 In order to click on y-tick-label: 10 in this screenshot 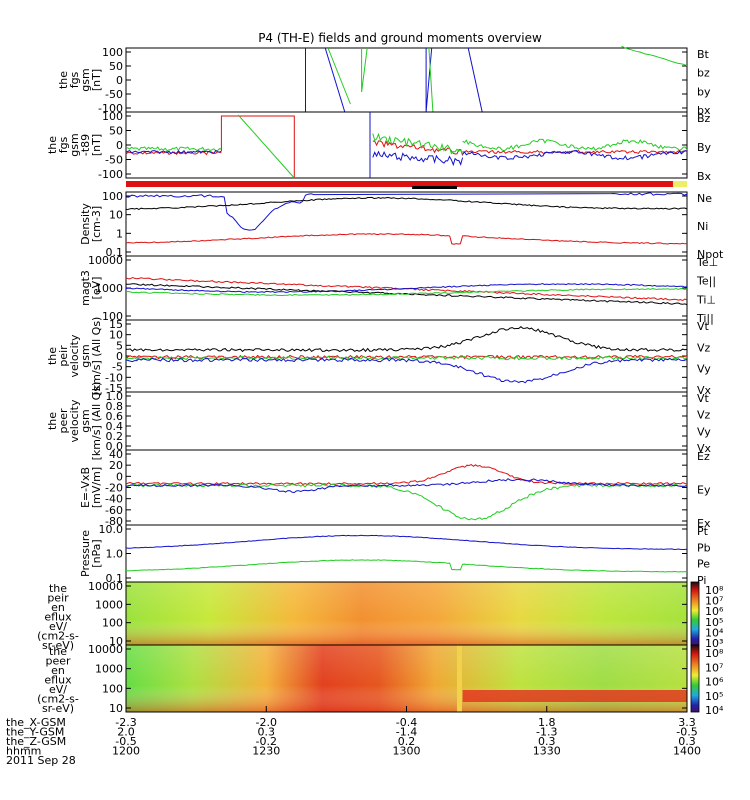, I will do `click(116, 641)`.